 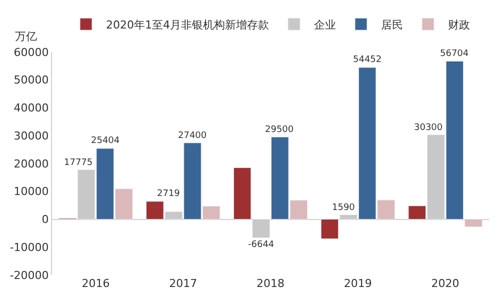 I want to click on x-tick-label: 2016, so click(x=96, y=283).